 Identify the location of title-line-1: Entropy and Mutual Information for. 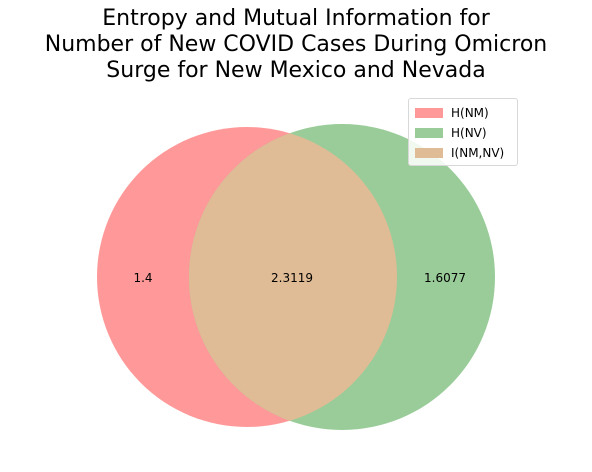
(296, 18).